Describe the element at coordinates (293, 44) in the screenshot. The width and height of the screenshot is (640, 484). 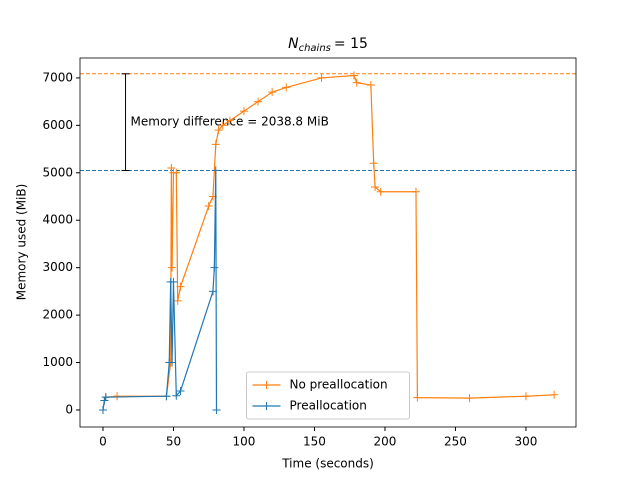
I see `title-symbol: N` at that location.